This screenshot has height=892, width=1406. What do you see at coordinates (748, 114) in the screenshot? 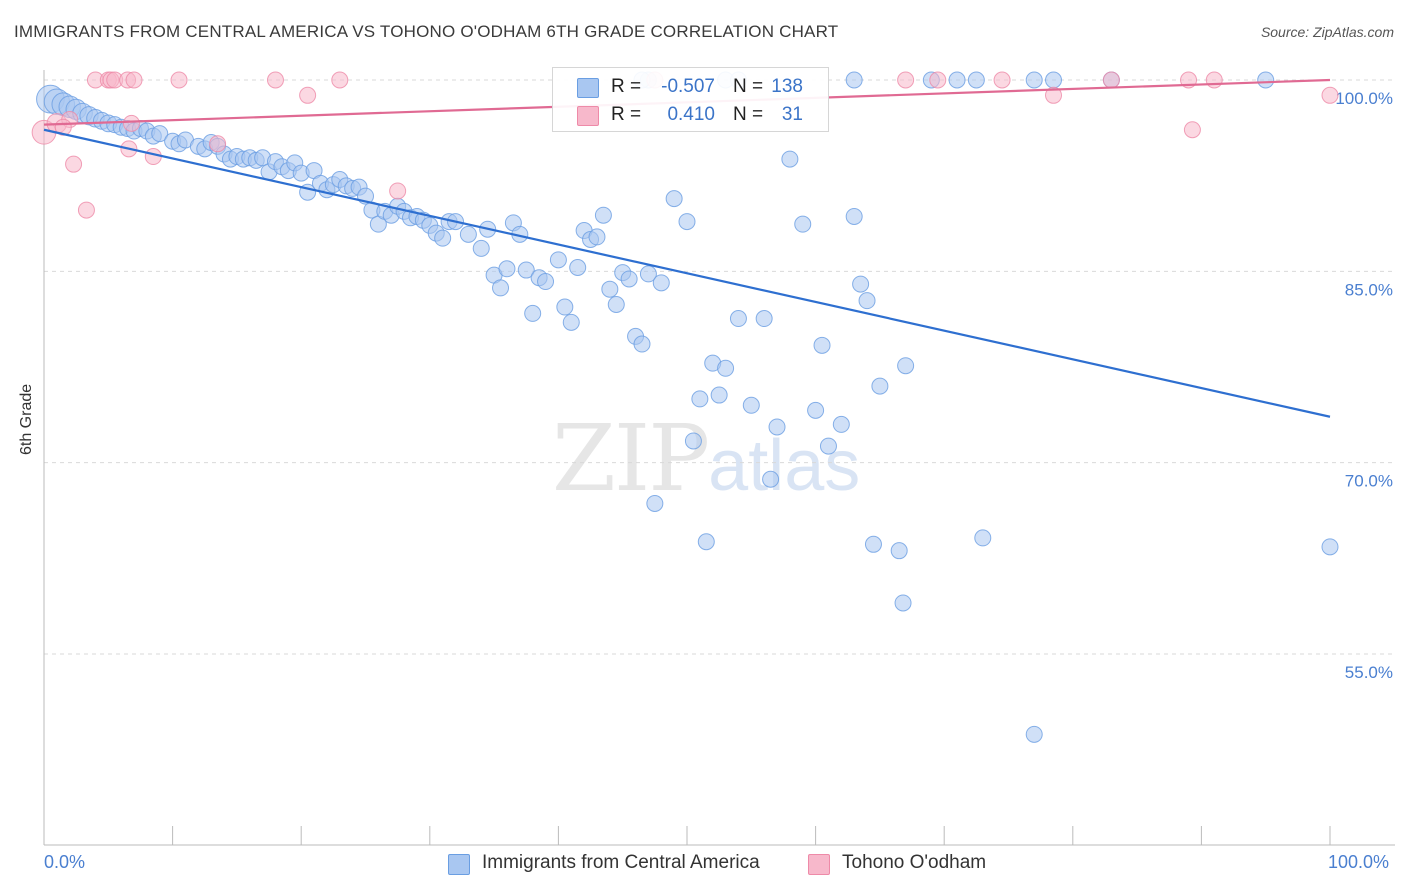
I see `n-label: N =` at bounding box center [748, 114].